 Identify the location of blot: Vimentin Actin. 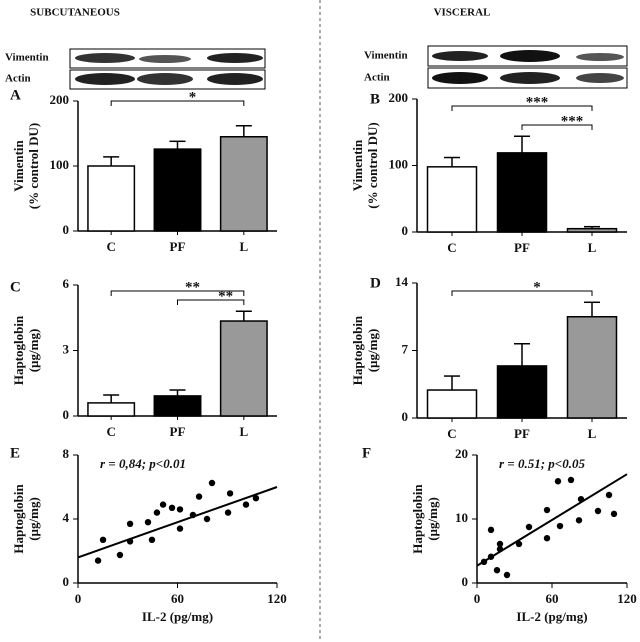
(496, 67).